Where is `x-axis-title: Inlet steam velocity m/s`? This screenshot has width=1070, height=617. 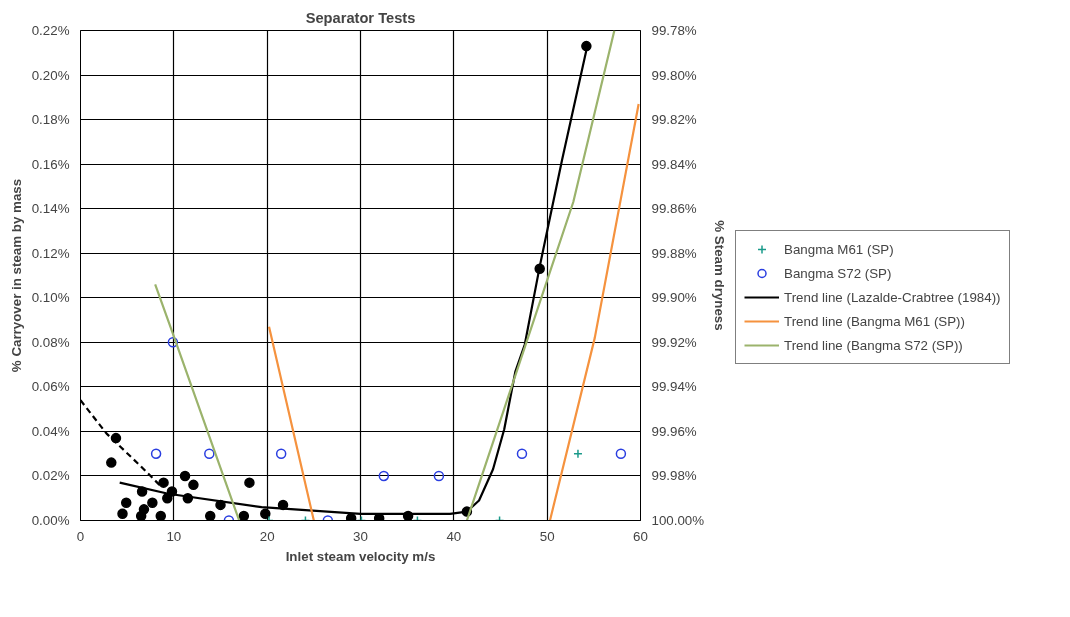 x-axis-title: Inlet steam velocity m/s is located at coordinates (360, 556).